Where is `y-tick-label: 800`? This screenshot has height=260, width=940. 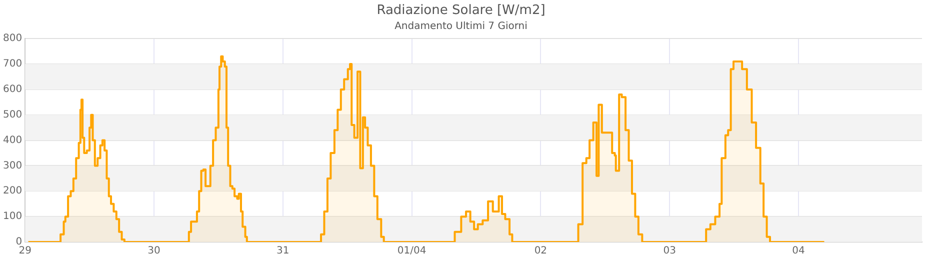 y-tick-label: 800 is located at coordinates (12, 38).